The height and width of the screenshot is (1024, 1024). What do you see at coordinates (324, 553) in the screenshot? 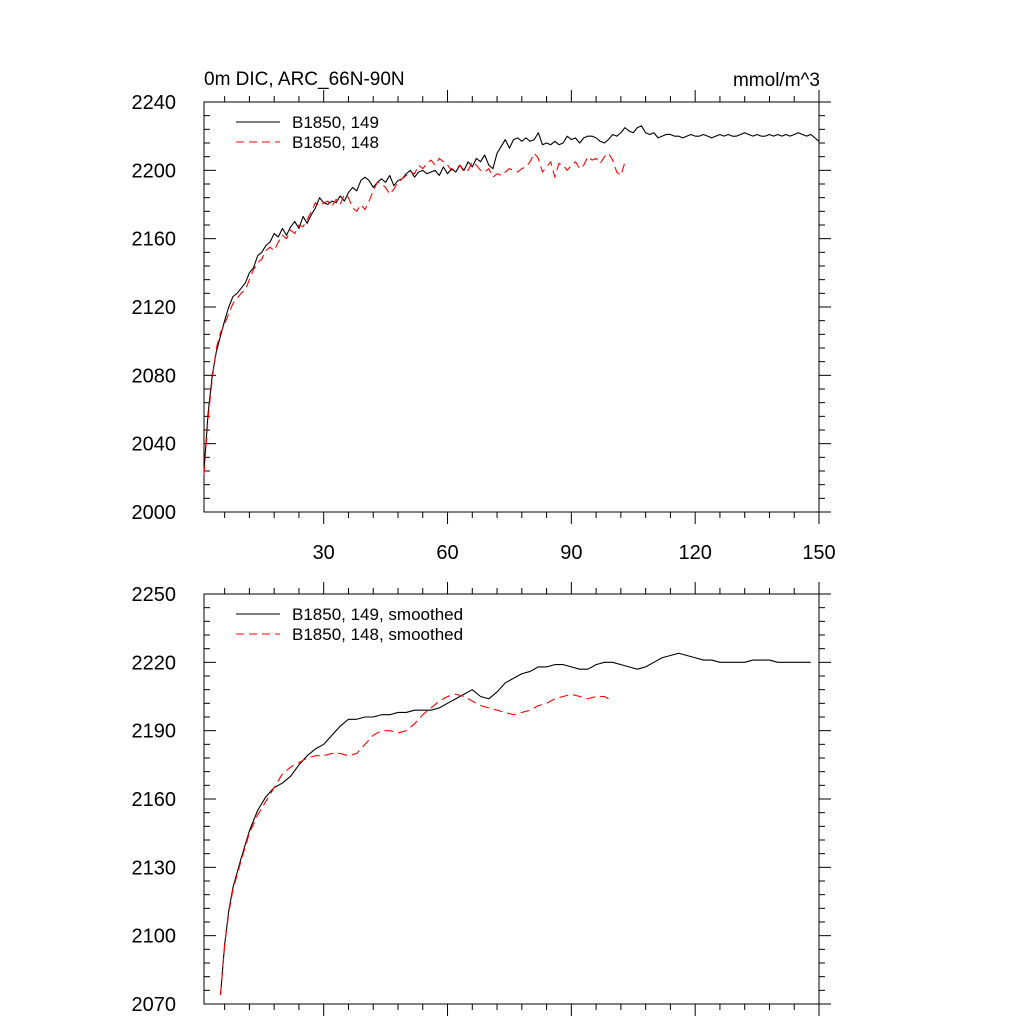
I see `x-tick-label: 30` at bounding box center [324, 553].